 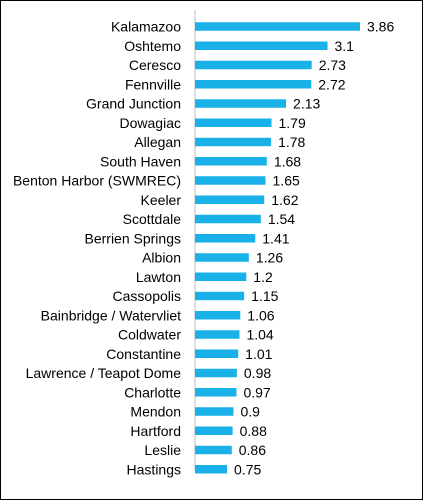 I want to click on category-label: Allegan, so click(x=157, y=142).